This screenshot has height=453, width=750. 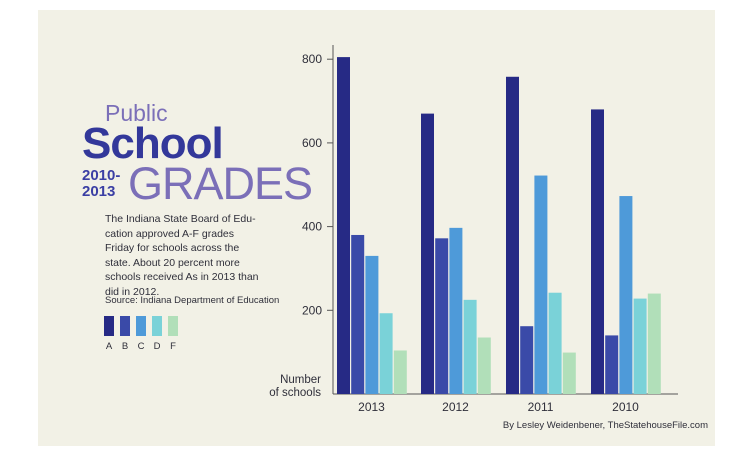 What do you see at coordinates (109, 346) in the screenshot?
I see `legend-label-A: A` at bounding box center [109, 346].